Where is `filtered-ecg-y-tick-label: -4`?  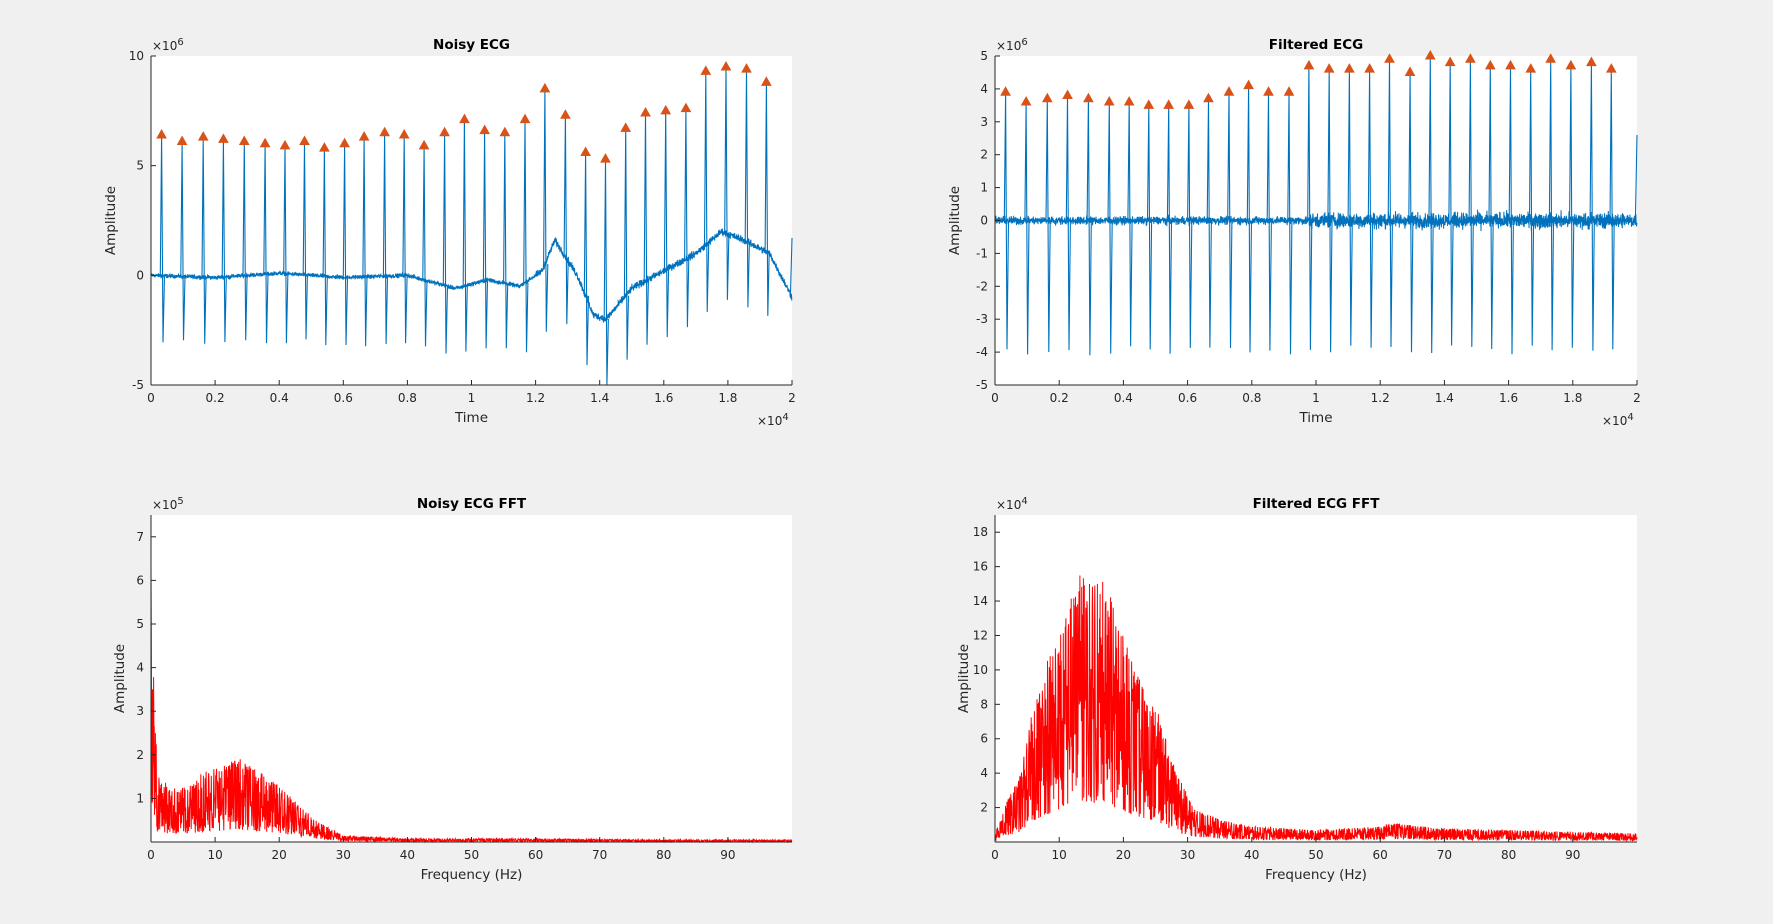
filtered-ecg-y-tick-label: -4 is located at coordinates (982, 352).